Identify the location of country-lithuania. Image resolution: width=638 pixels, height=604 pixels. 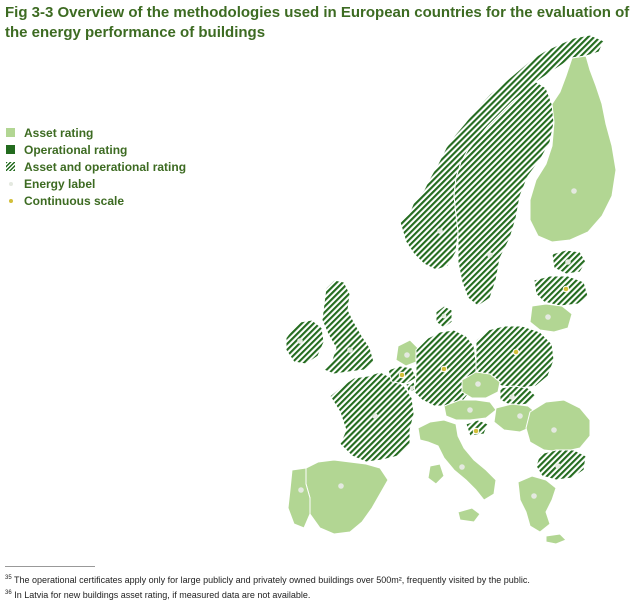
(551, 318).